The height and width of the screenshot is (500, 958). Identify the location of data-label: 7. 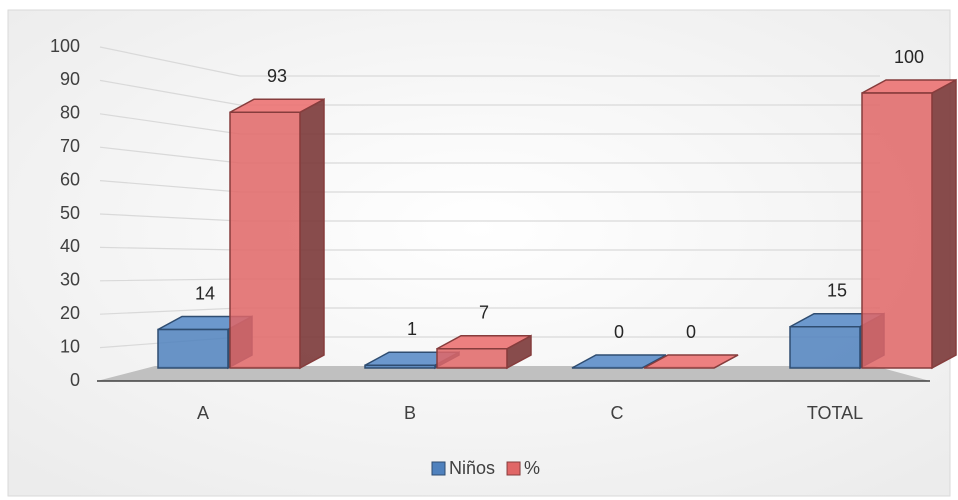
(484, 313).